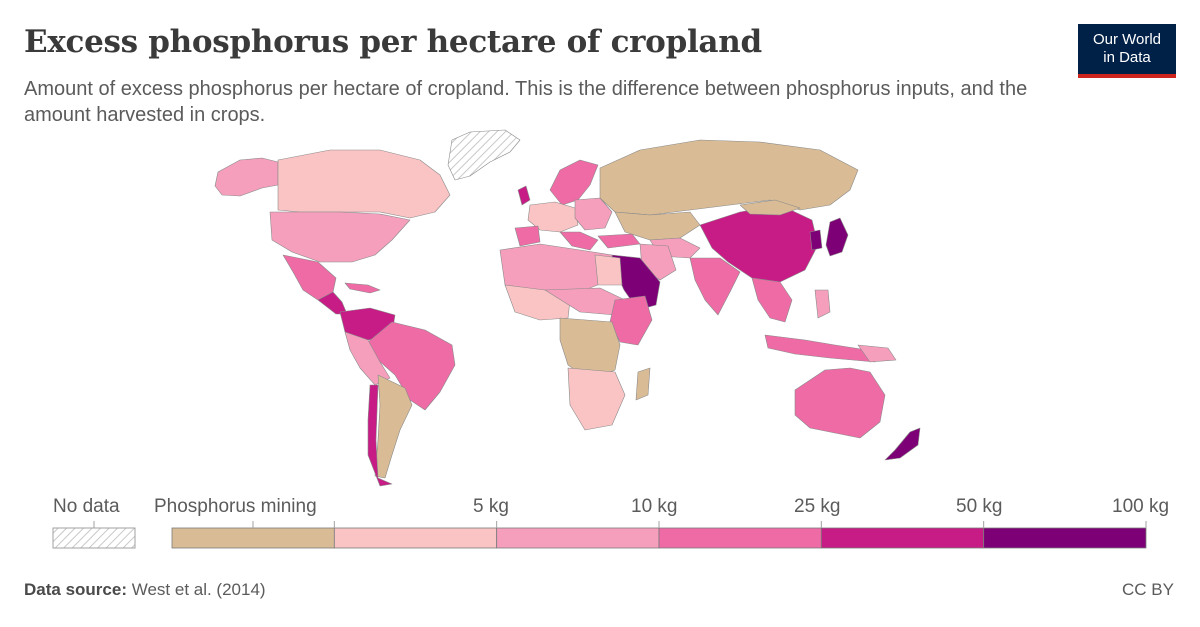 The height and width of the screenshot is (627, 1200). What do you see at coordinates (770, 207) in the screenshot?
I see `region-mongolia` at bounding box center [770, 207].